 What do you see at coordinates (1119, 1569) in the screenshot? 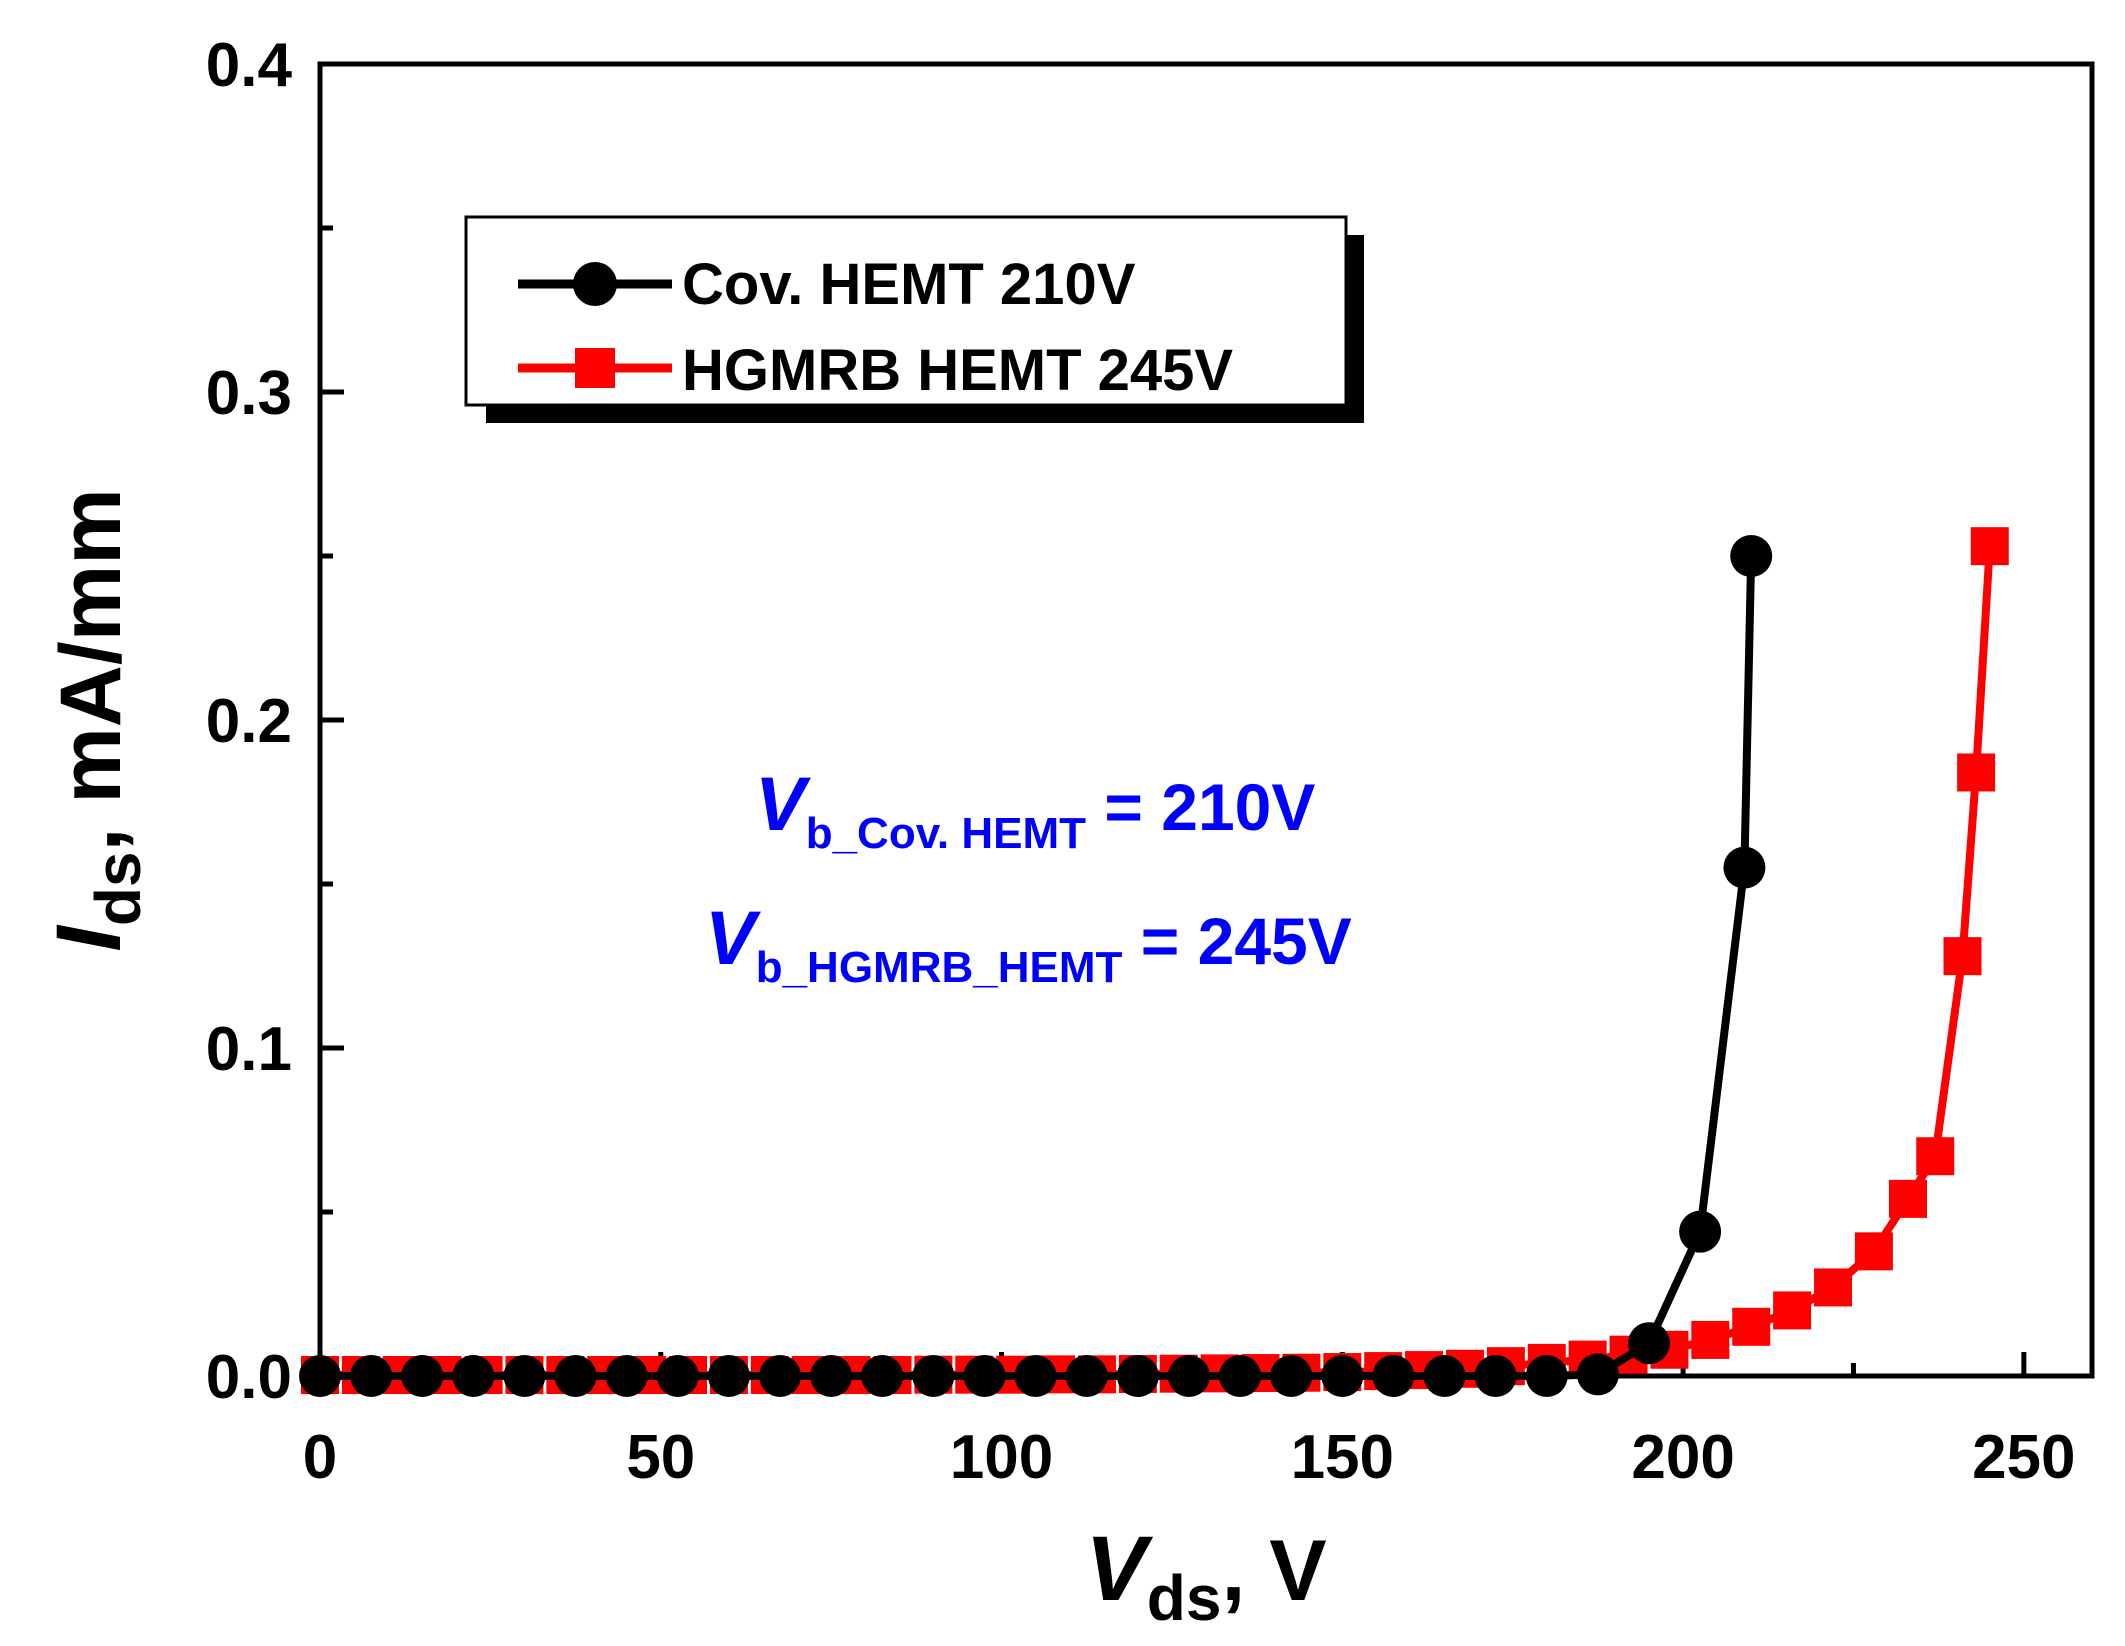
I see `x-axis-title-main: V` at bounding box center [1119, 1569].